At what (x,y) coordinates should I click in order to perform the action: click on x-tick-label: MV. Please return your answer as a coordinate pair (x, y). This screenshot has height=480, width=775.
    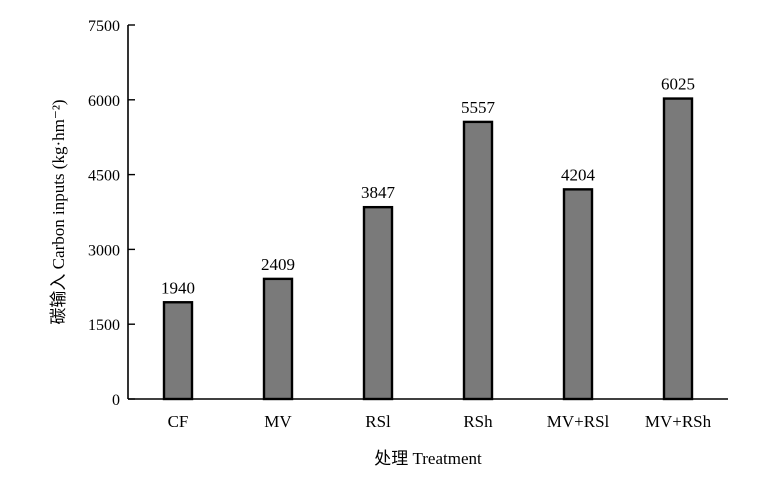
    Looking at the image, I should click on (278, 421).